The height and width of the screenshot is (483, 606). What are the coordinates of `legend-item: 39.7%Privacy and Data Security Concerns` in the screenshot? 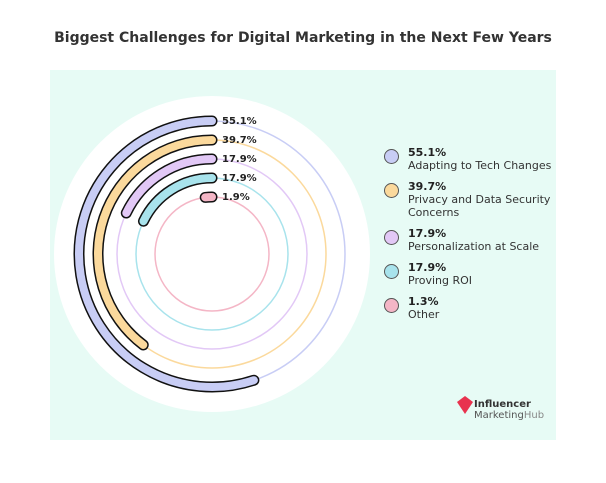 It's located at (469, 199).